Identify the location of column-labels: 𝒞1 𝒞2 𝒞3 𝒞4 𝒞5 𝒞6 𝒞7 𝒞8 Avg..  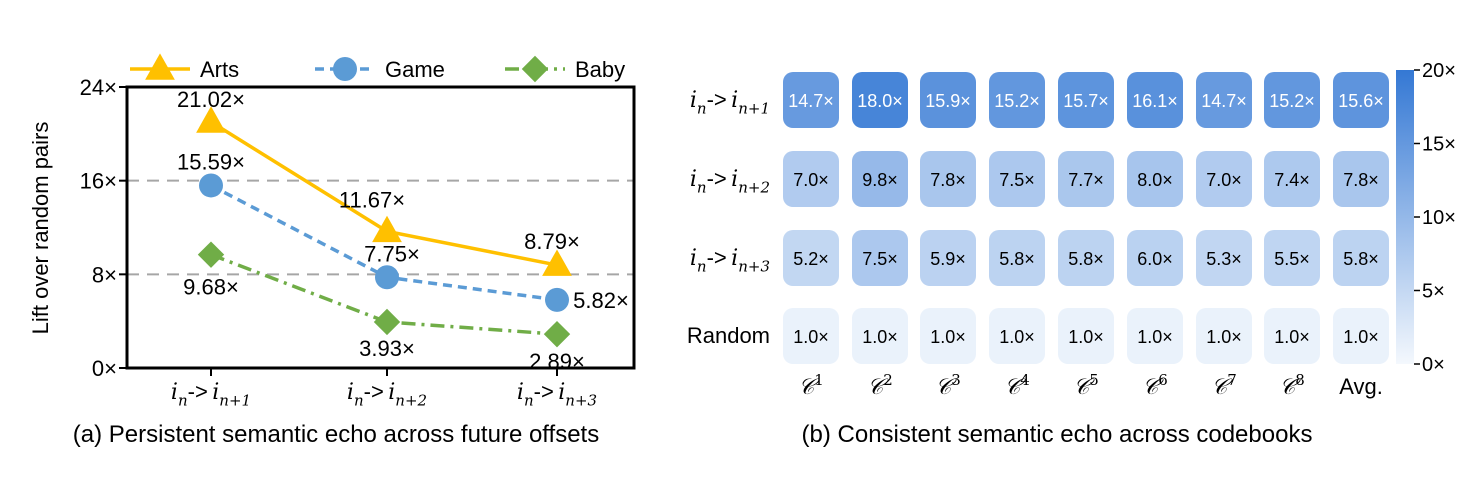
(1090, 385).